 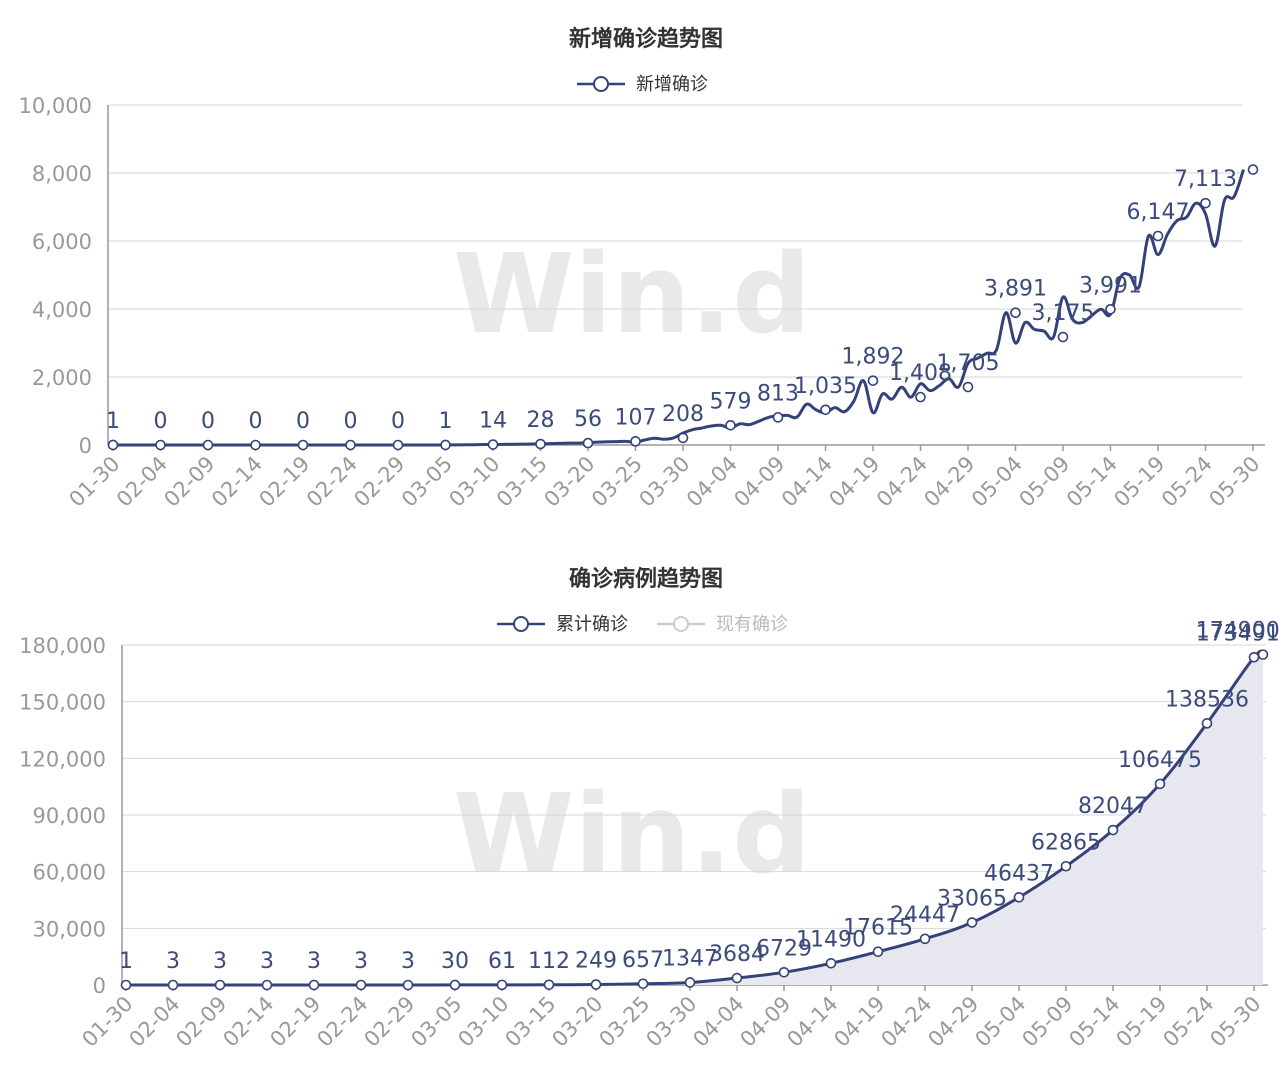 I want to click on chart2-y-tick-label: 150,000, so click(x=62, y=703).